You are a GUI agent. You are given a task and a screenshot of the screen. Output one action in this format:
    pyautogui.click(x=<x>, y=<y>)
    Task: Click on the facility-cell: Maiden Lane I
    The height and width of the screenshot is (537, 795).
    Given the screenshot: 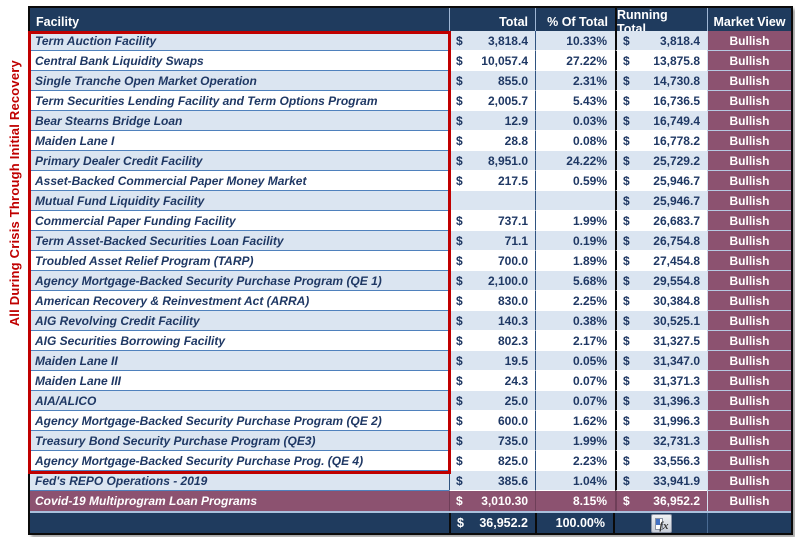 What is the action you would take?
    pyautogui.click(x=239, y=141)
    